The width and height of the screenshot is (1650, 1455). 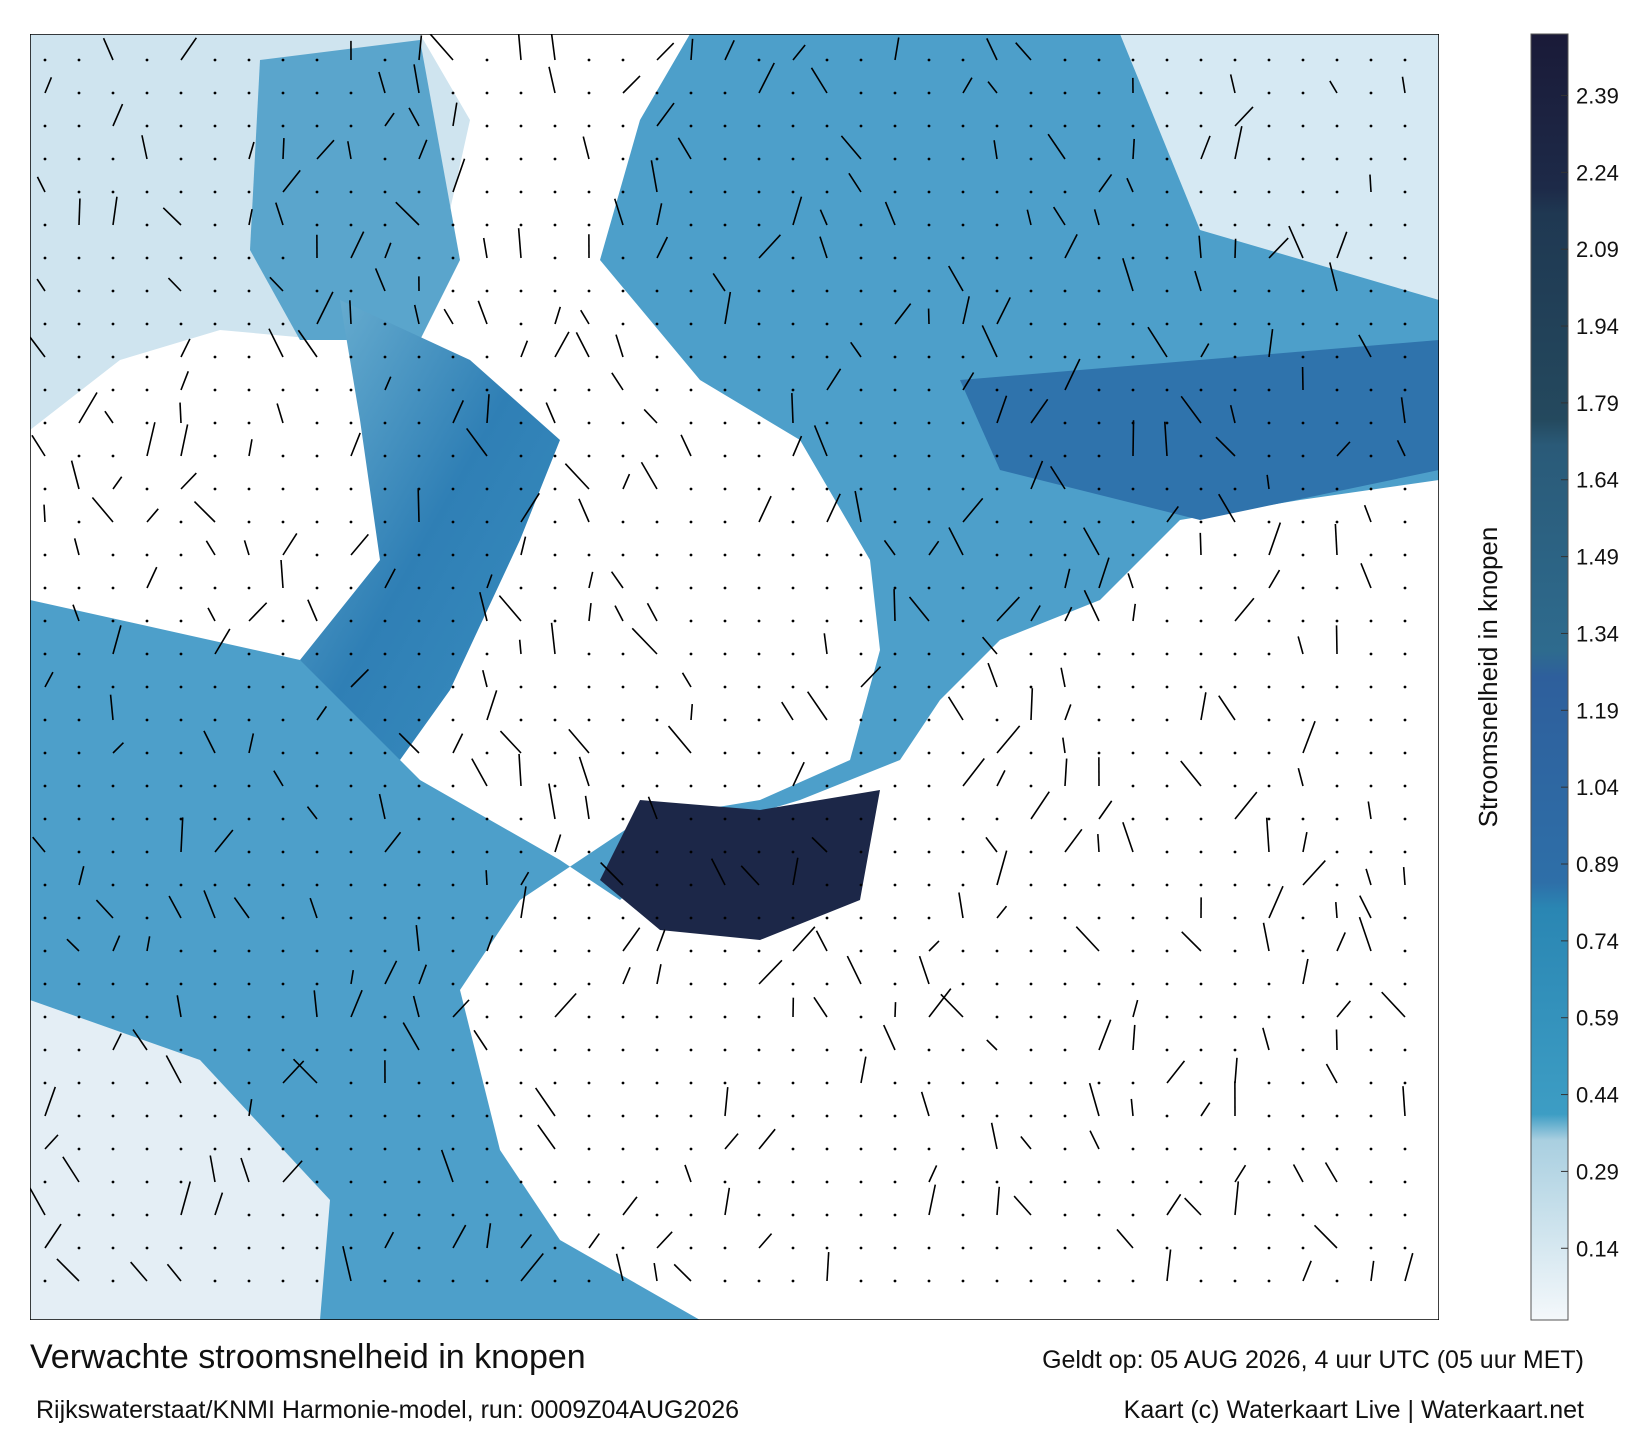 What do you see at coordinates (1597, 403) in the screenshot?
I see `colorbar-tick-label: 1.79` at bounding box center [1597, 403].